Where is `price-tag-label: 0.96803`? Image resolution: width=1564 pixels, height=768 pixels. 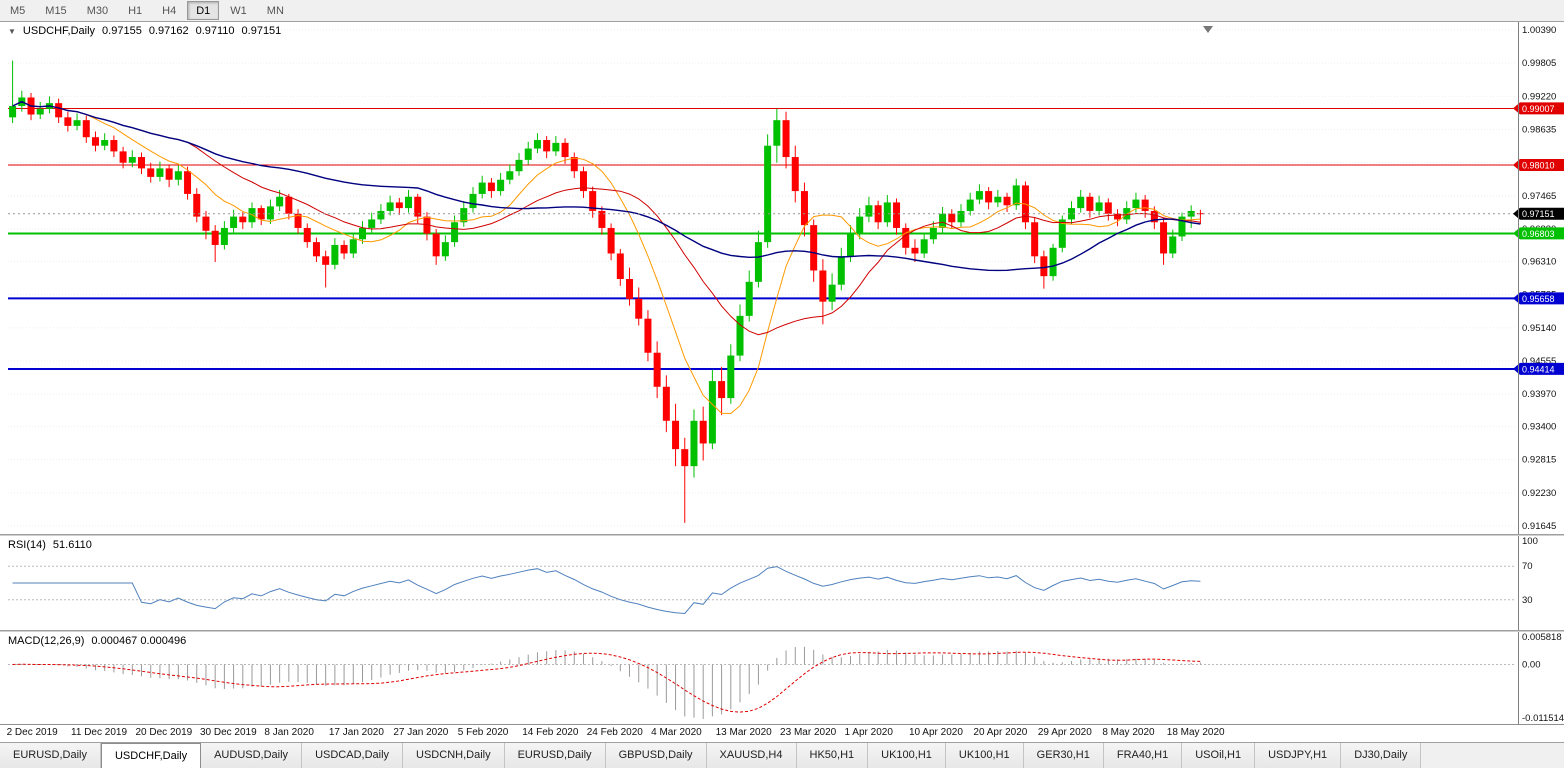 price-tag-label: 0.96803 is located at coordinates (1538, 234).